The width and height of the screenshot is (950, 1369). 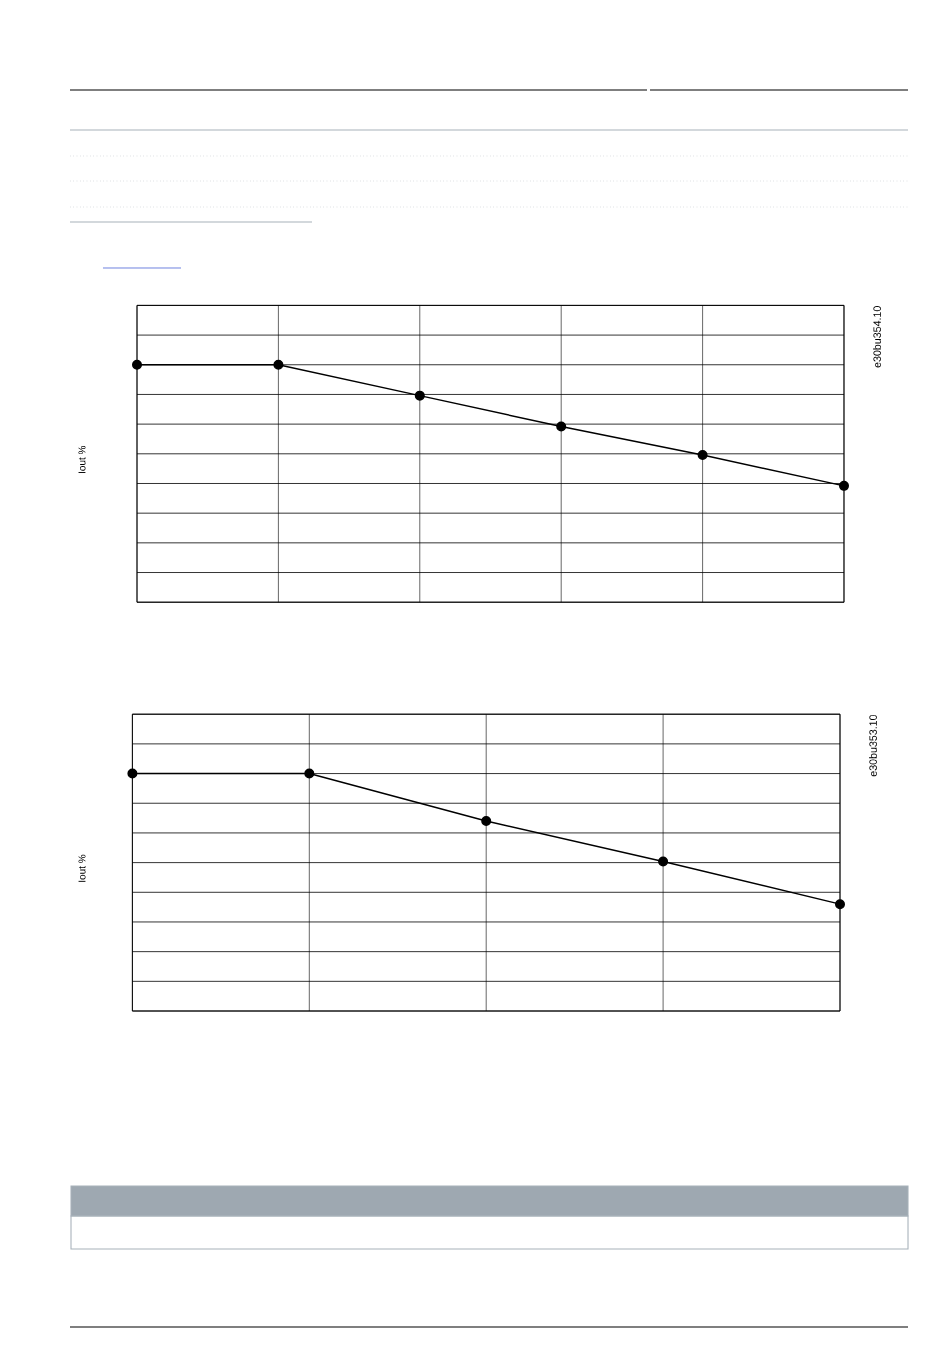 I want to click on text: e30bu353.10, so click(x=873, y=745).